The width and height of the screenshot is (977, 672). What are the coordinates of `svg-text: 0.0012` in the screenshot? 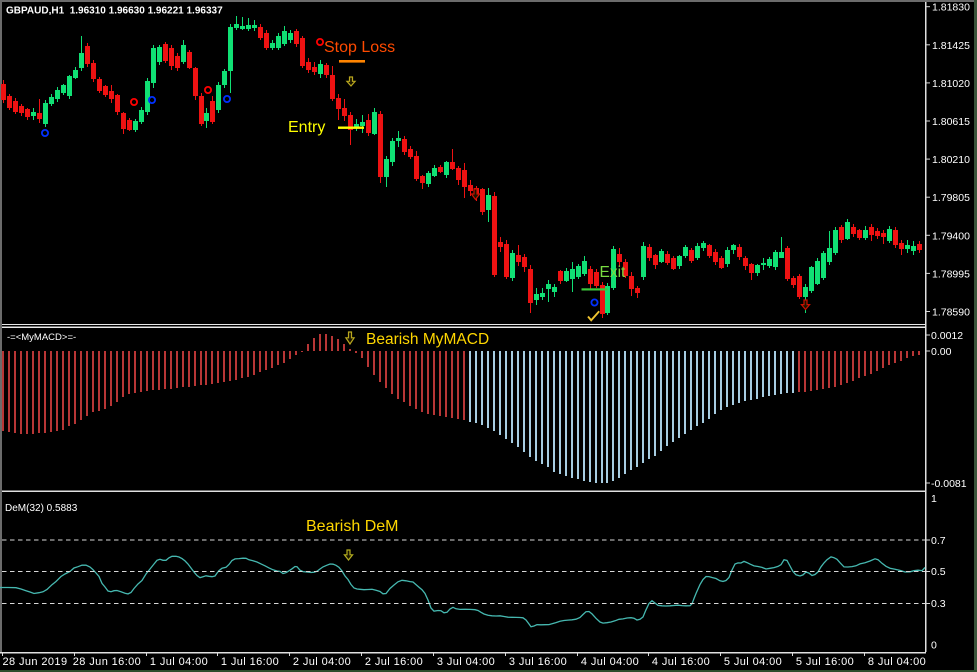 It's located at (947, 336).